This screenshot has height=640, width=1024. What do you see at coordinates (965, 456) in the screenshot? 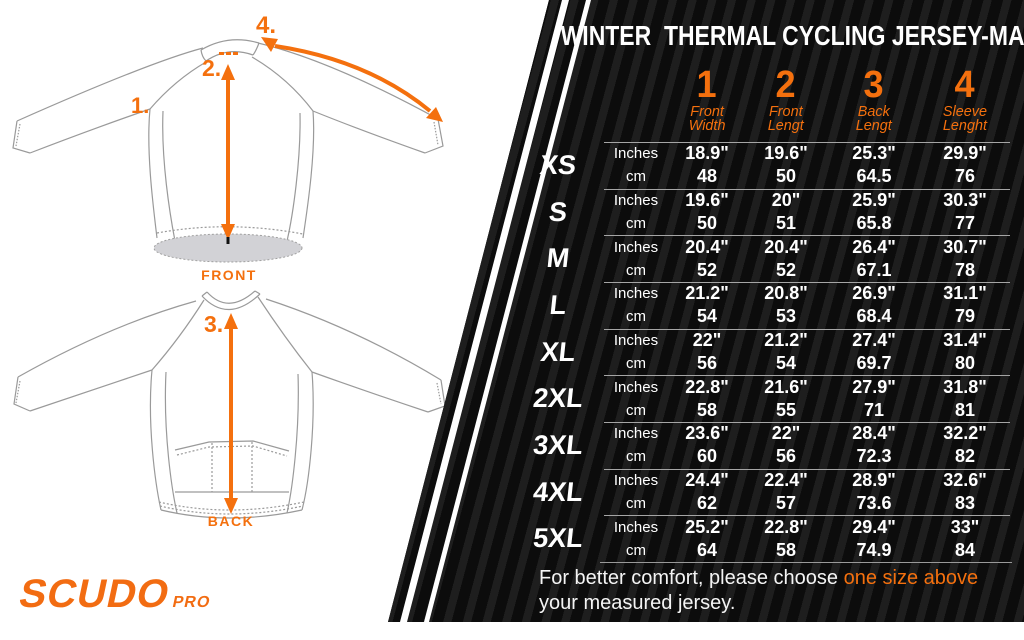
I see `cm-value: 82` at bounding box center [965, 456].